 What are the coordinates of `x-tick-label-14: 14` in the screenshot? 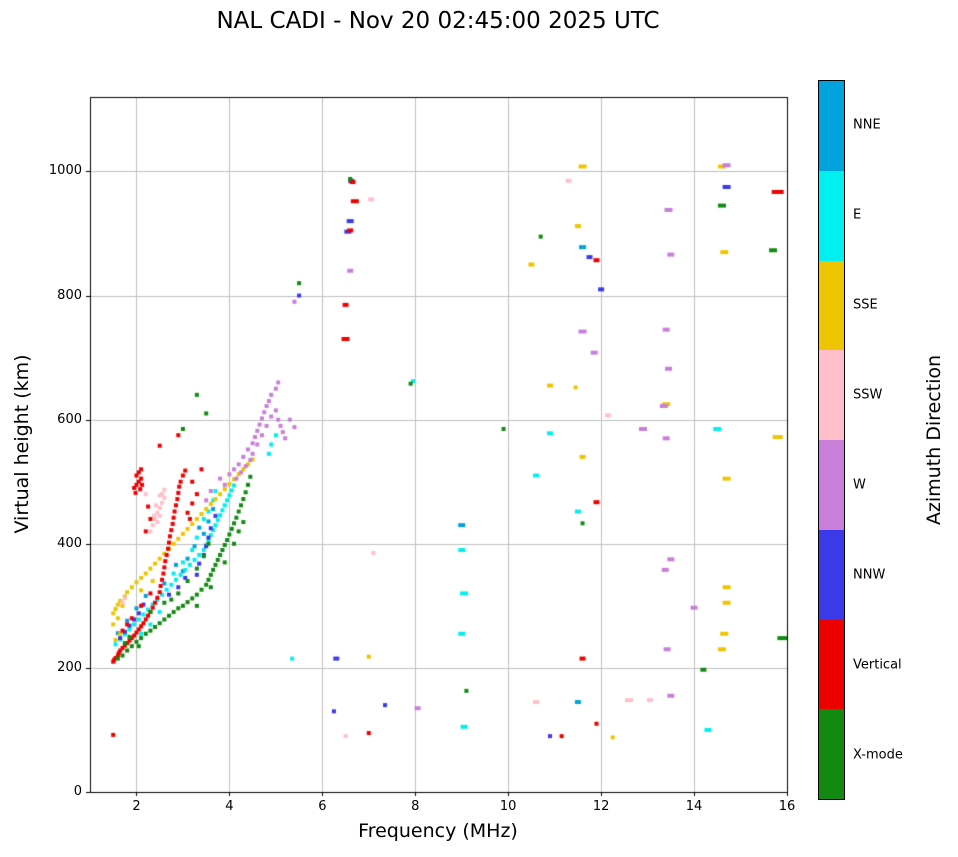 It's located at (694, 806).